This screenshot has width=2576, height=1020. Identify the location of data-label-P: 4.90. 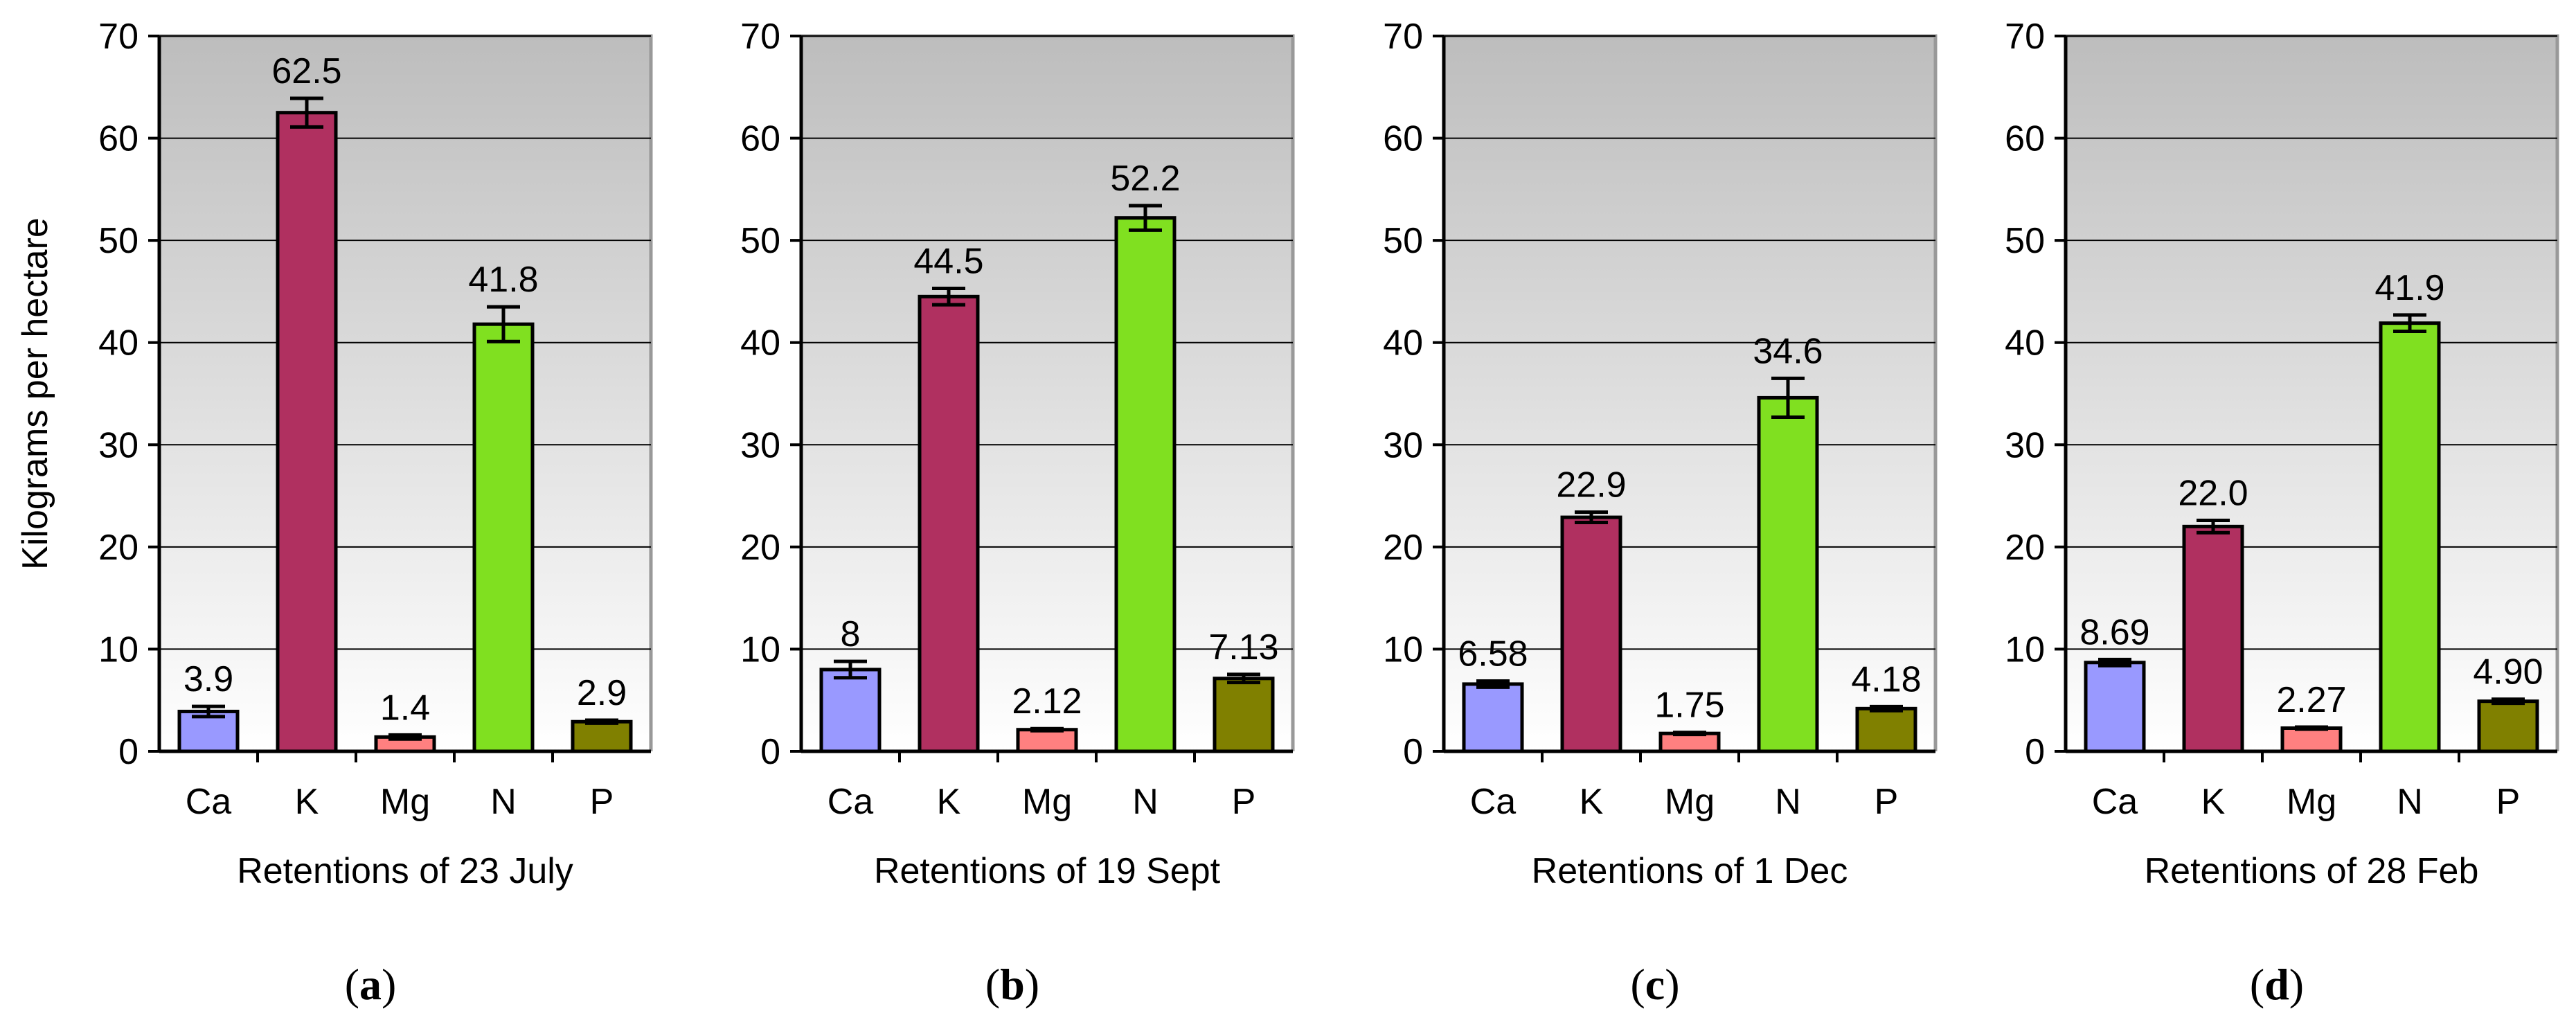
(2508, 672).